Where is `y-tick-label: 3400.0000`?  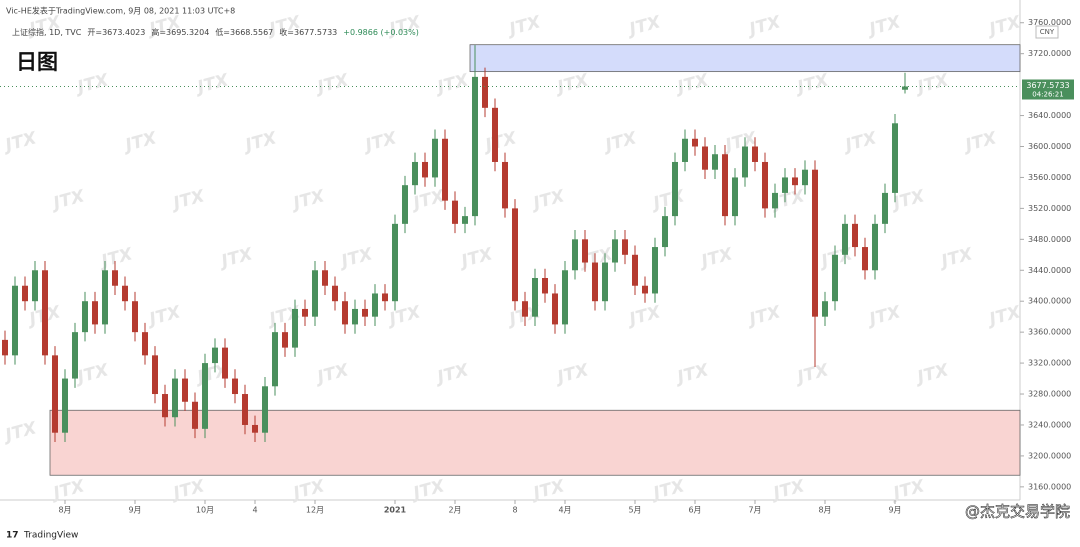
y-tick-label: 3400.0000 is located at coordinates (1049, 301).